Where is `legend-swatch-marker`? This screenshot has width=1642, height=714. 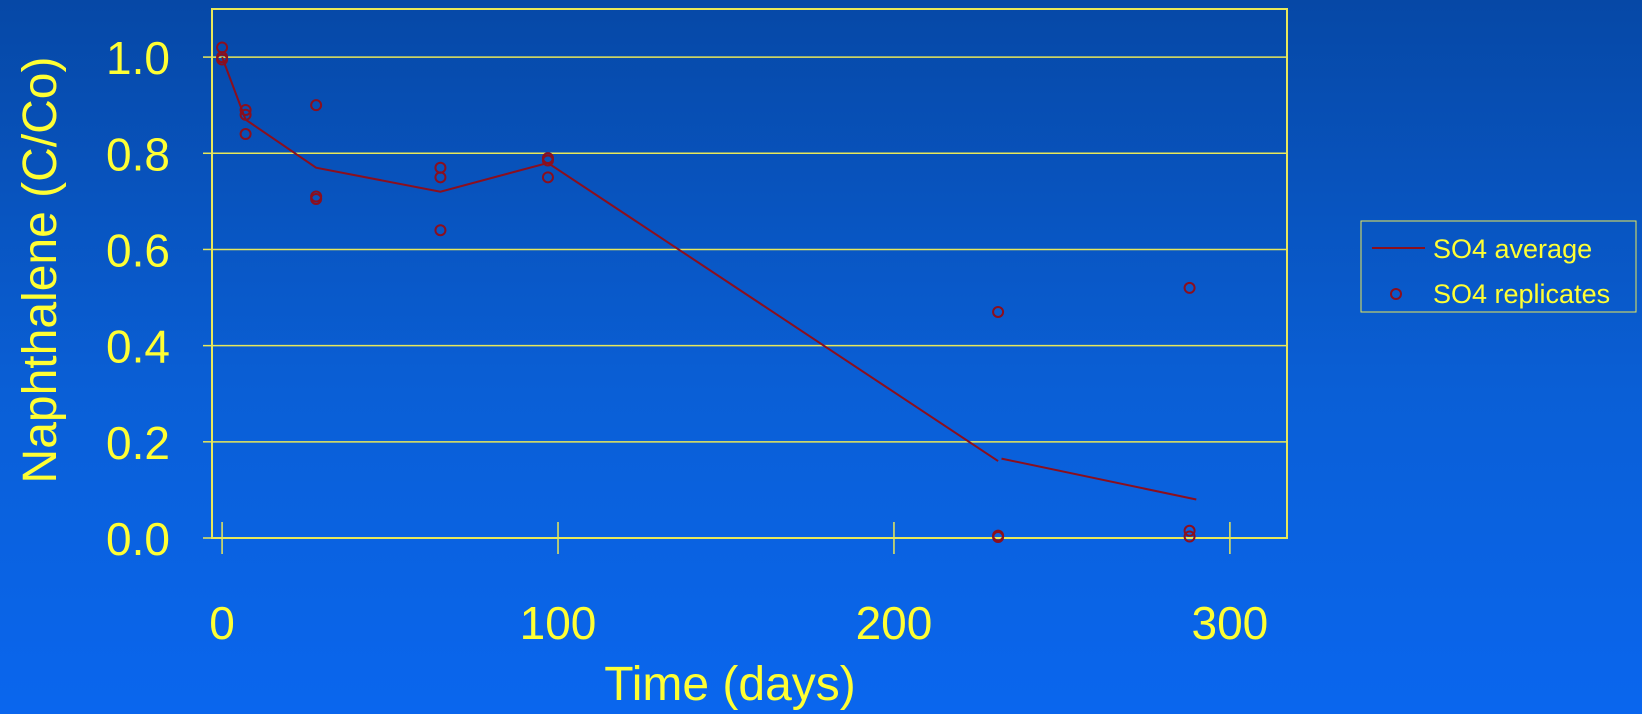
legend-swatch-marker is located at coordinates (1396, 294).